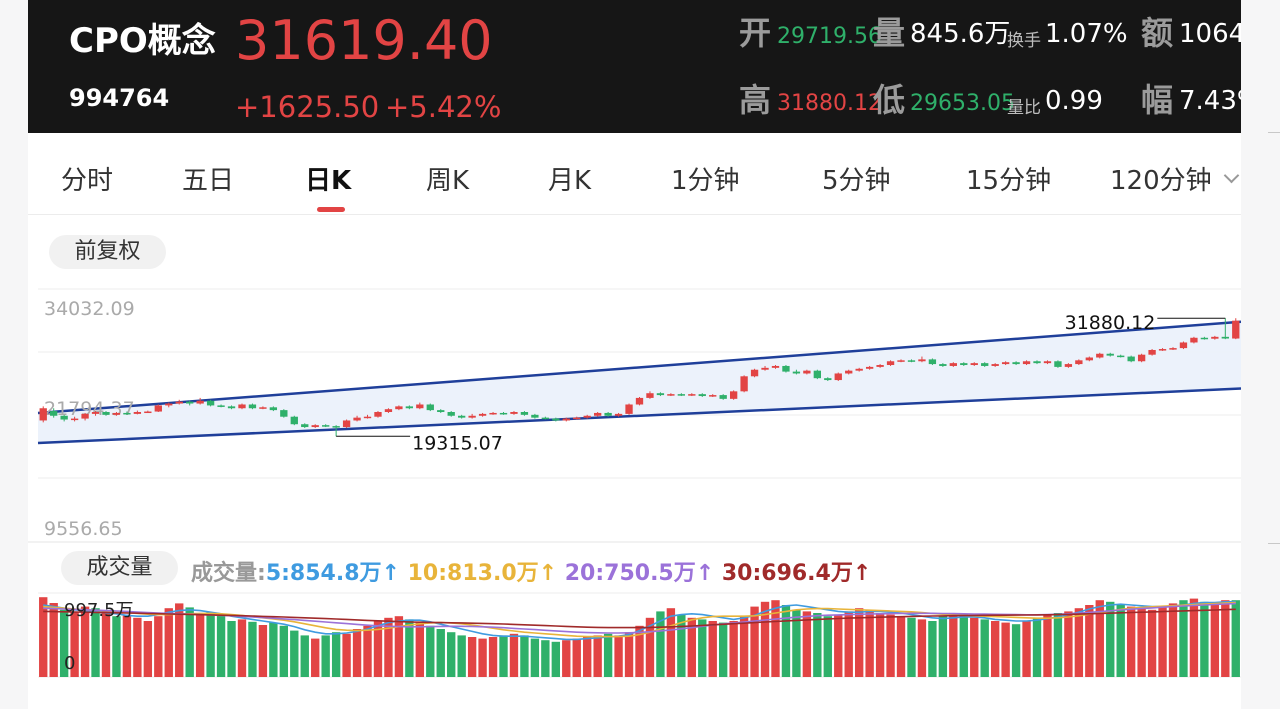  What do you see at coordinates (1157, 33) in the screenshot?
I see `amount-label: 额` at bounding box center [1157, 33].